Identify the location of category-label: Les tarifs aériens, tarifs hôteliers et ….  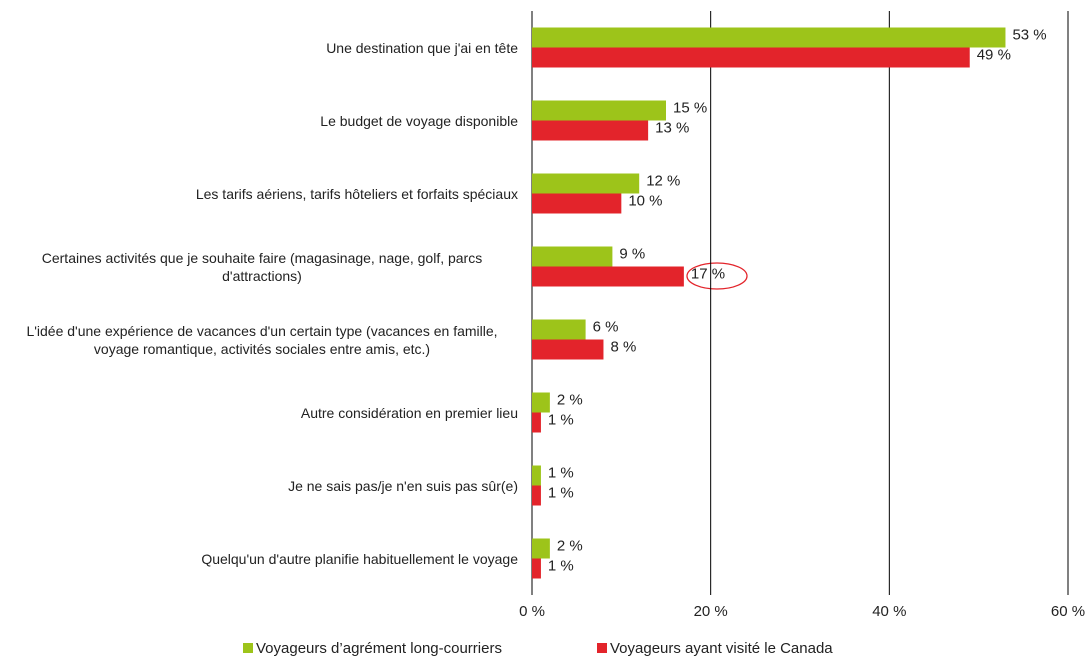
(356, 193).